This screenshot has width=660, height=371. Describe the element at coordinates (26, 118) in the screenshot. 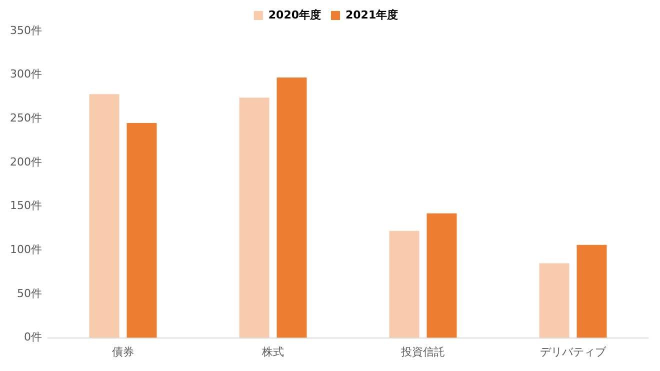

I see `y-tick-label: 250件` at that location.